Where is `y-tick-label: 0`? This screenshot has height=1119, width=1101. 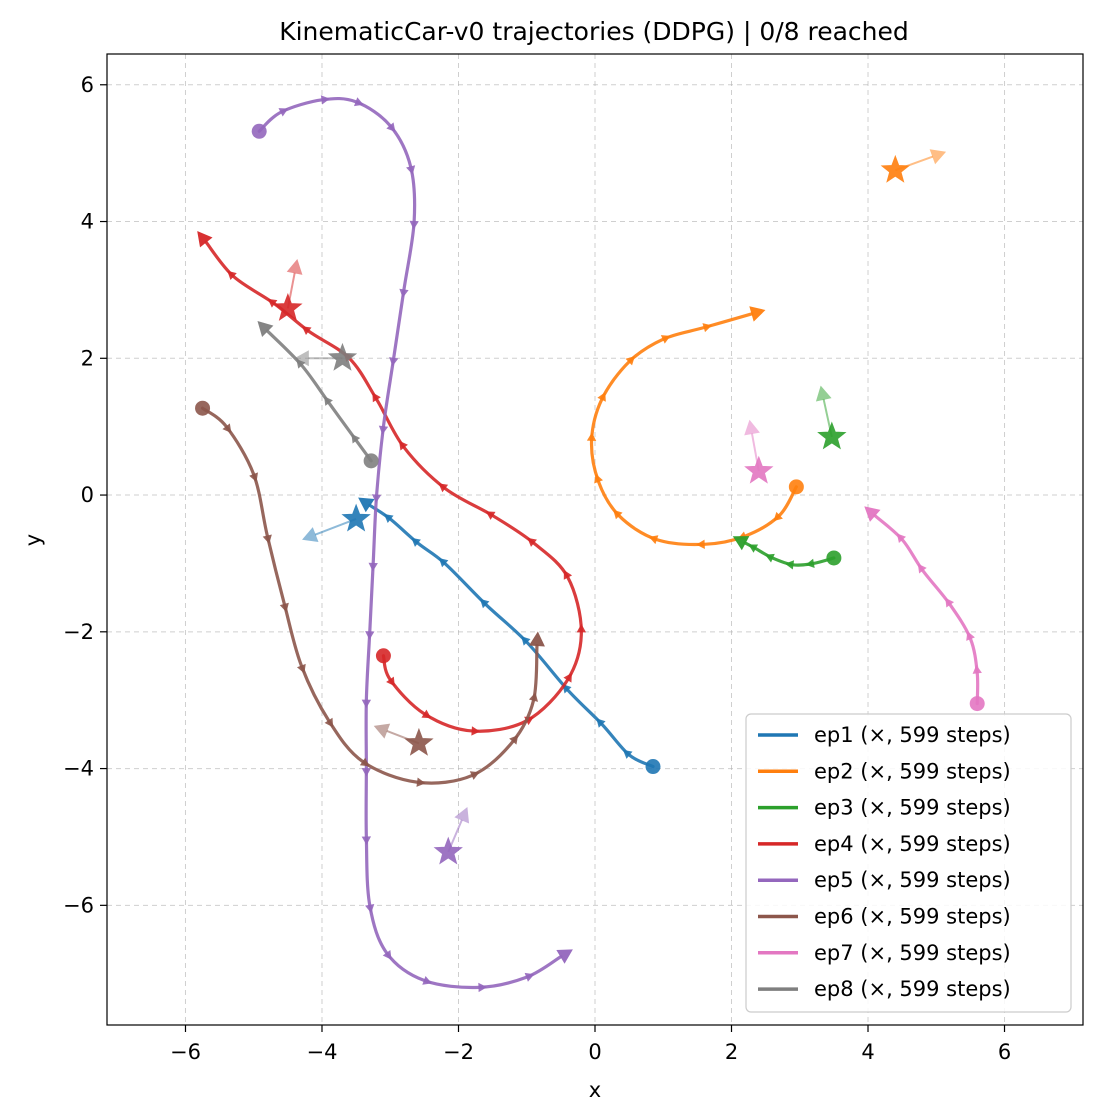 y-tick-label: 0 is located at coordinates (87, 495).